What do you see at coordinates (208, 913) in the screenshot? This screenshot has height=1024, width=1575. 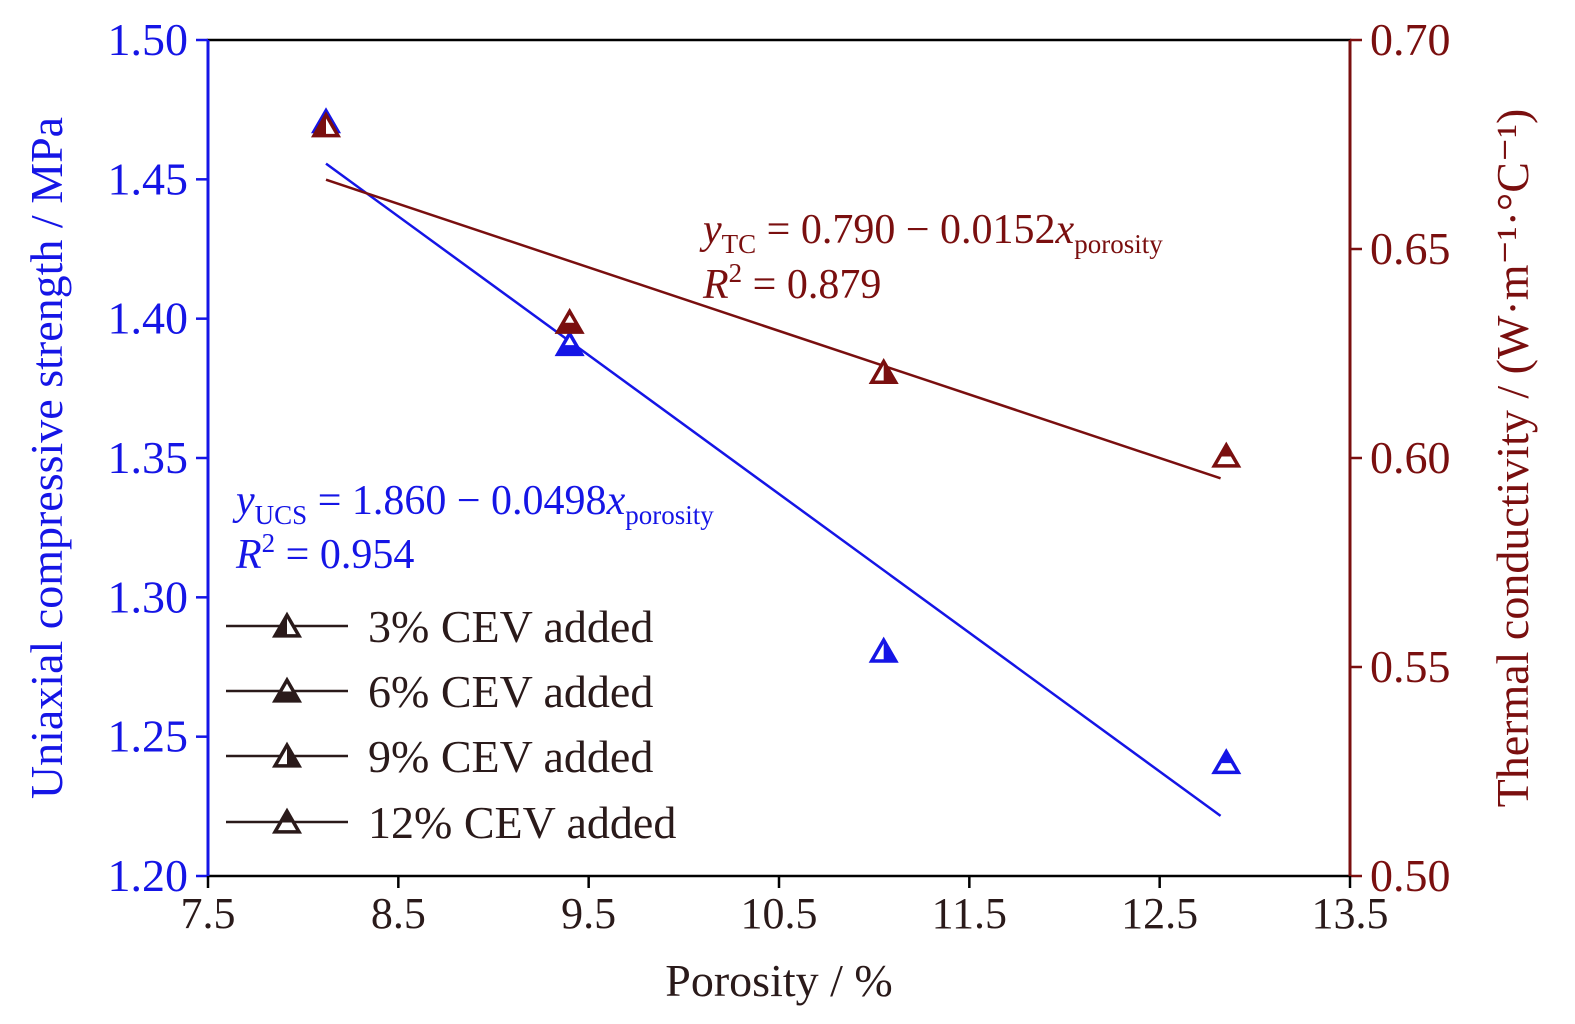 I see `bottom-tick-label: 7.5` at bounding box center [208, 913].